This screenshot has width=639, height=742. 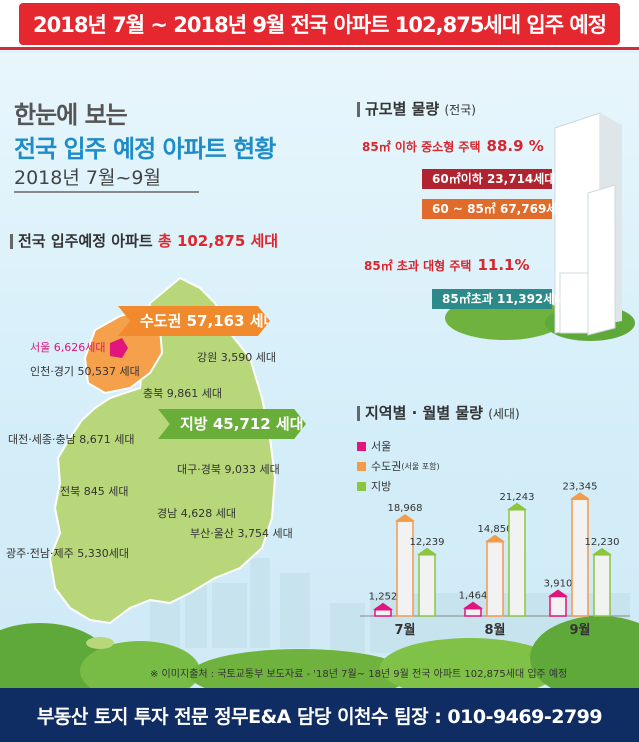 What do you see at coordinates (558, 583) in the screenshot?
I see `bar-value-label: 3,910` at bounding box center [558, 583].